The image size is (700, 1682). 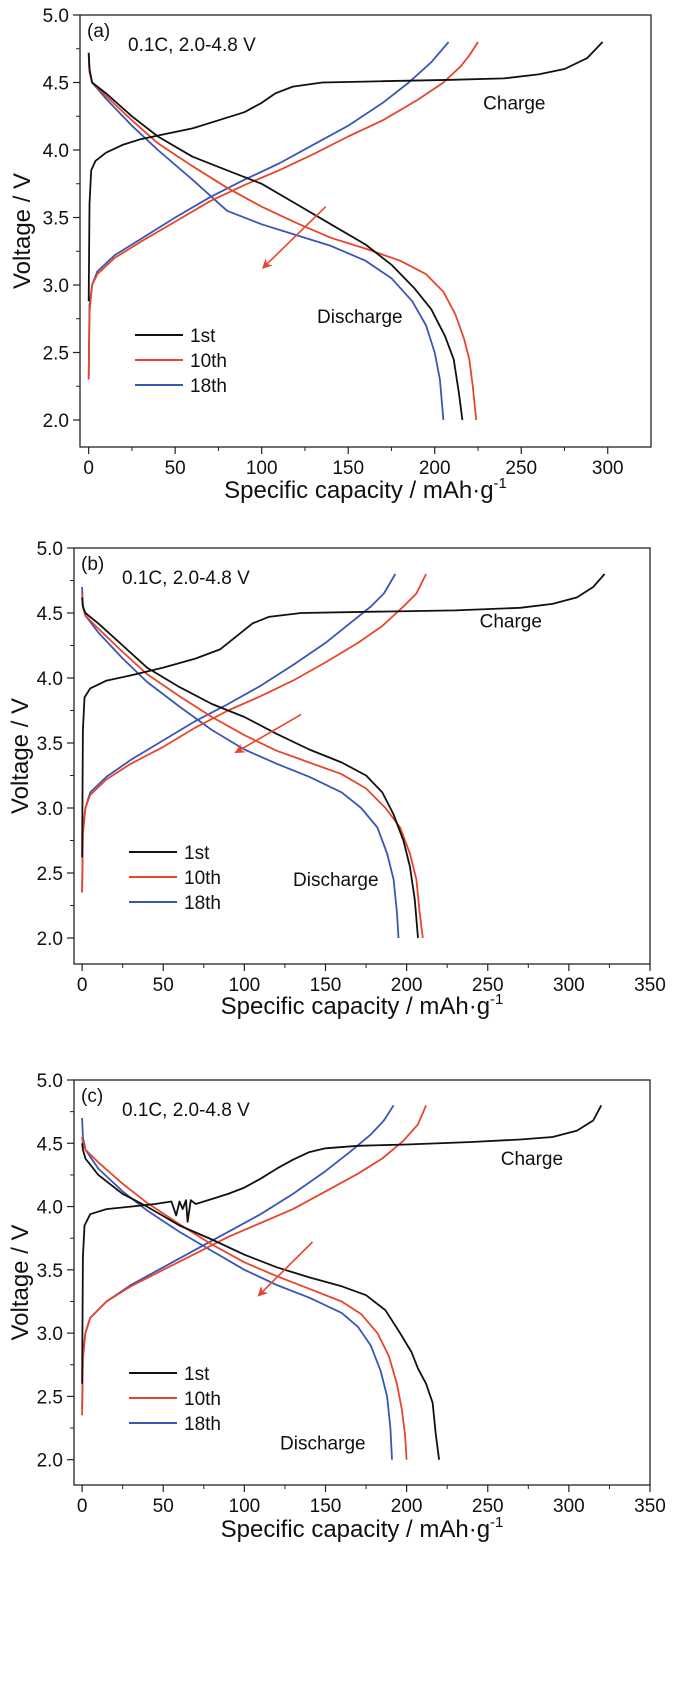 I want to click on x-tick-label: 0, so click(x=82, y=1506).